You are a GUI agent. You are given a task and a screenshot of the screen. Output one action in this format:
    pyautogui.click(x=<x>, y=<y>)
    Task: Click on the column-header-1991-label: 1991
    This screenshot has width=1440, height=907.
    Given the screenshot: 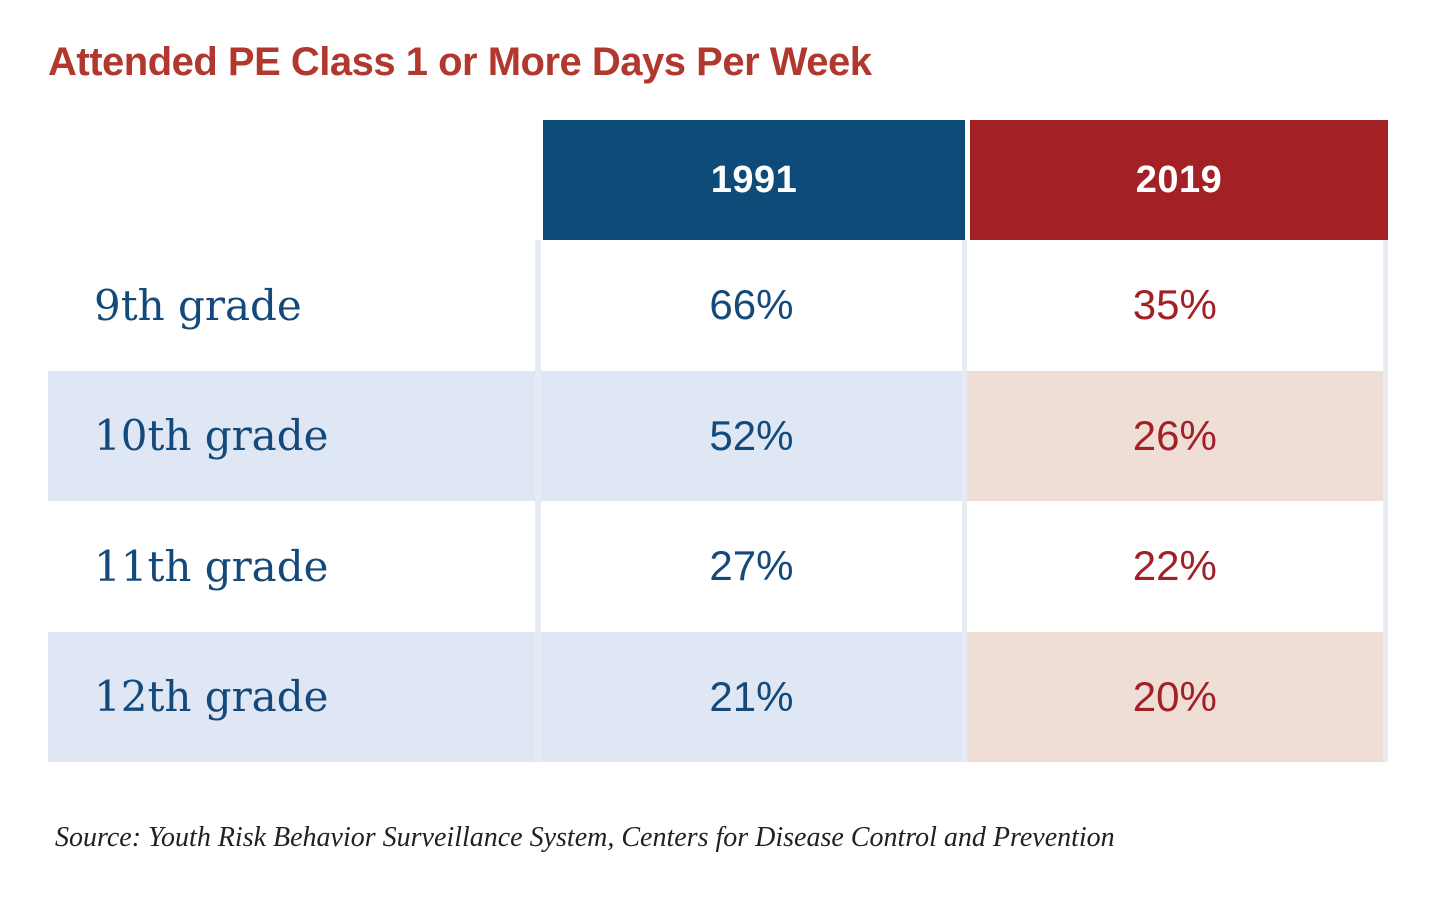 What is the action you would take?
    pyautogui.click(x=754, y=179)
    